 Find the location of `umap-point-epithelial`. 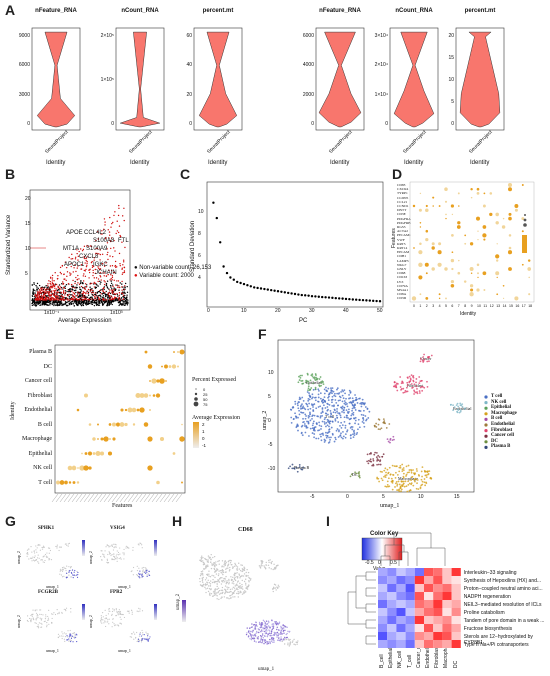

umap-point-epithelial is located at coordinates (299, 380).